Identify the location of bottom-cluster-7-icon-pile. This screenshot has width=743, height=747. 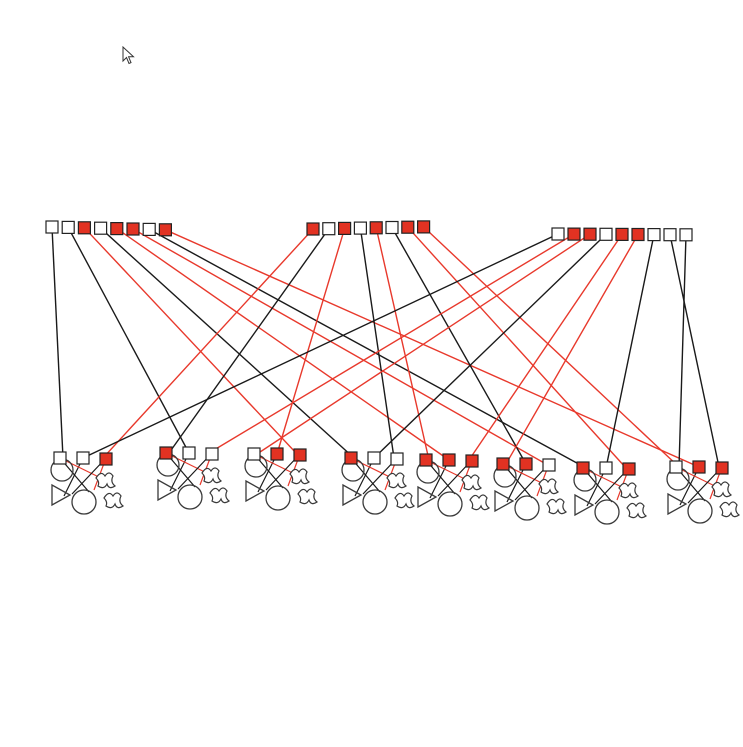
(610, 496).